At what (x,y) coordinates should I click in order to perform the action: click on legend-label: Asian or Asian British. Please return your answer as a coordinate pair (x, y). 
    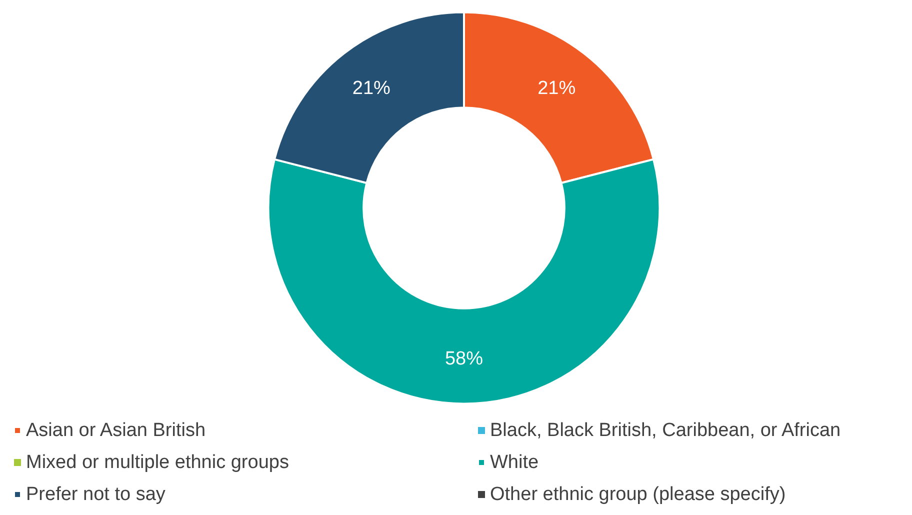
    Looking at the image, I should click on (116, 430).